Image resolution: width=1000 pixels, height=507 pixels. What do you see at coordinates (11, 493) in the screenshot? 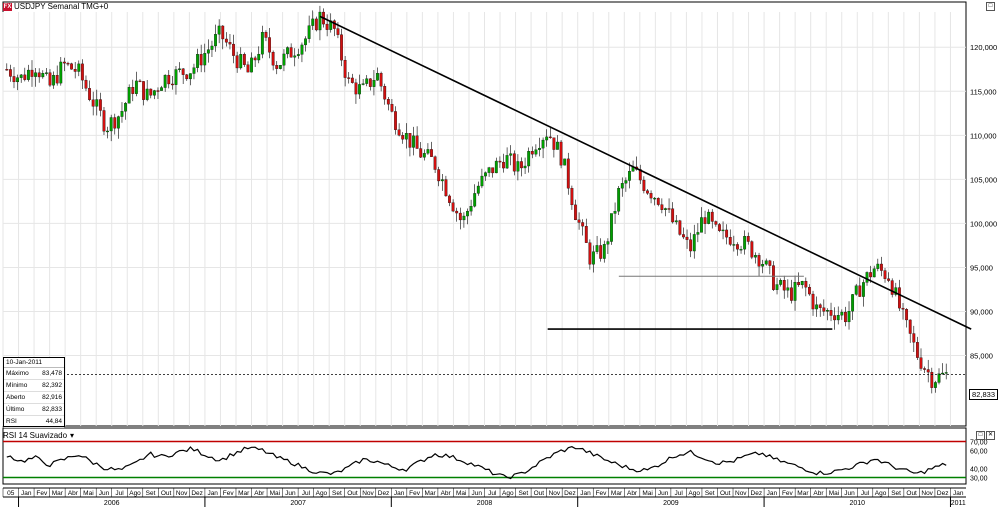
I see `month-label: 05` at bounding box center [11, 493].